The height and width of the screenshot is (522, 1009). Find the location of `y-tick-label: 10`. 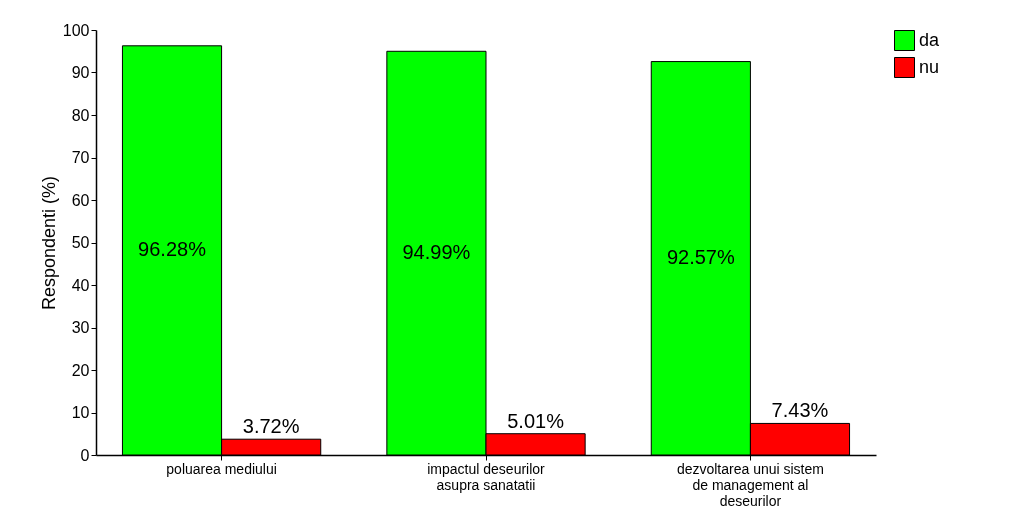

y-tick-label: 10 is located at coordinates (80, 412).